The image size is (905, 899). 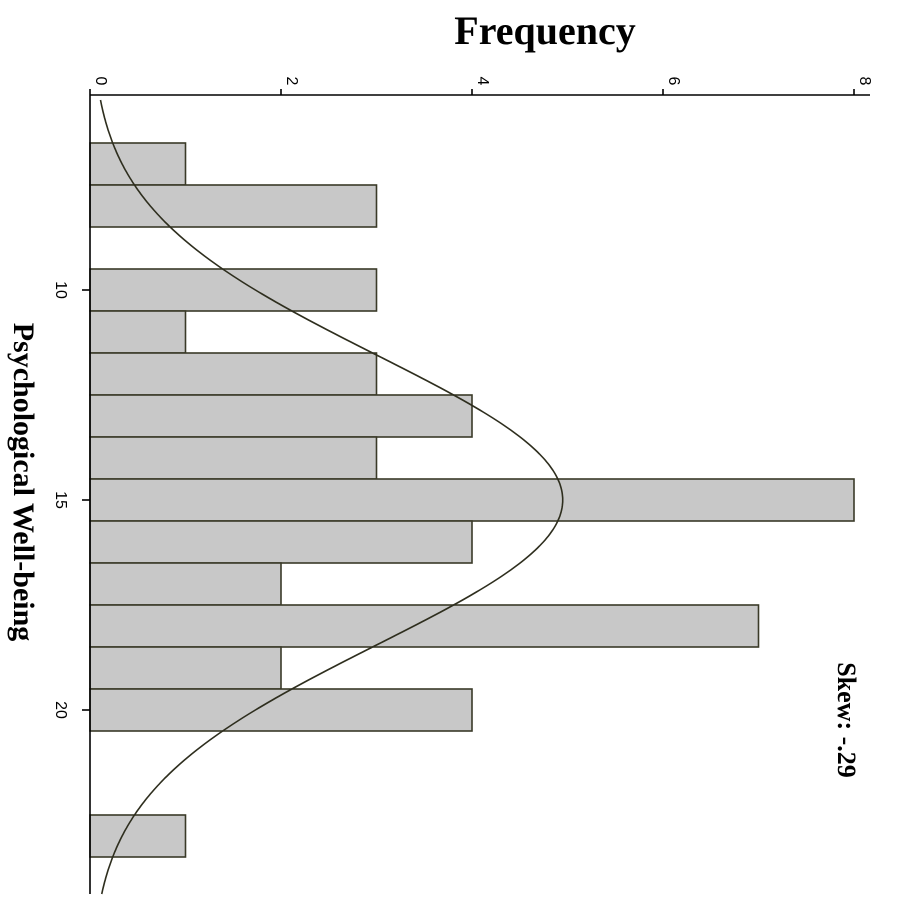 I want to click on score-axis-title: Psychological Well-being, so click(x=23, y=482).